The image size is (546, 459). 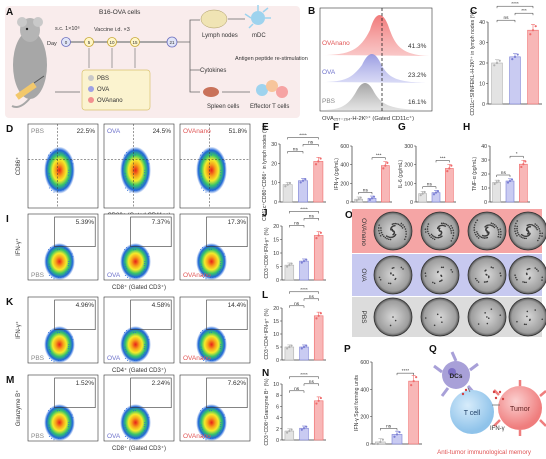 I want to click on panel-a-background, so click(x=152, y=62).